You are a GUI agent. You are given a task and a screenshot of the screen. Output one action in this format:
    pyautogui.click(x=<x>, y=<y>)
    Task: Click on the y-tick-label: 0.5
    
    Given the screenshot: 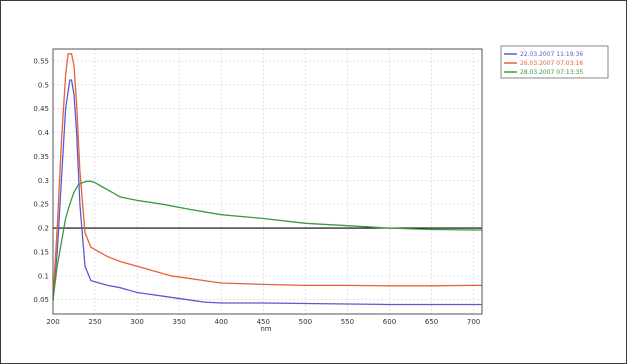 What is the action you would take?
    pyautogui.click(x=43, y=85)
    